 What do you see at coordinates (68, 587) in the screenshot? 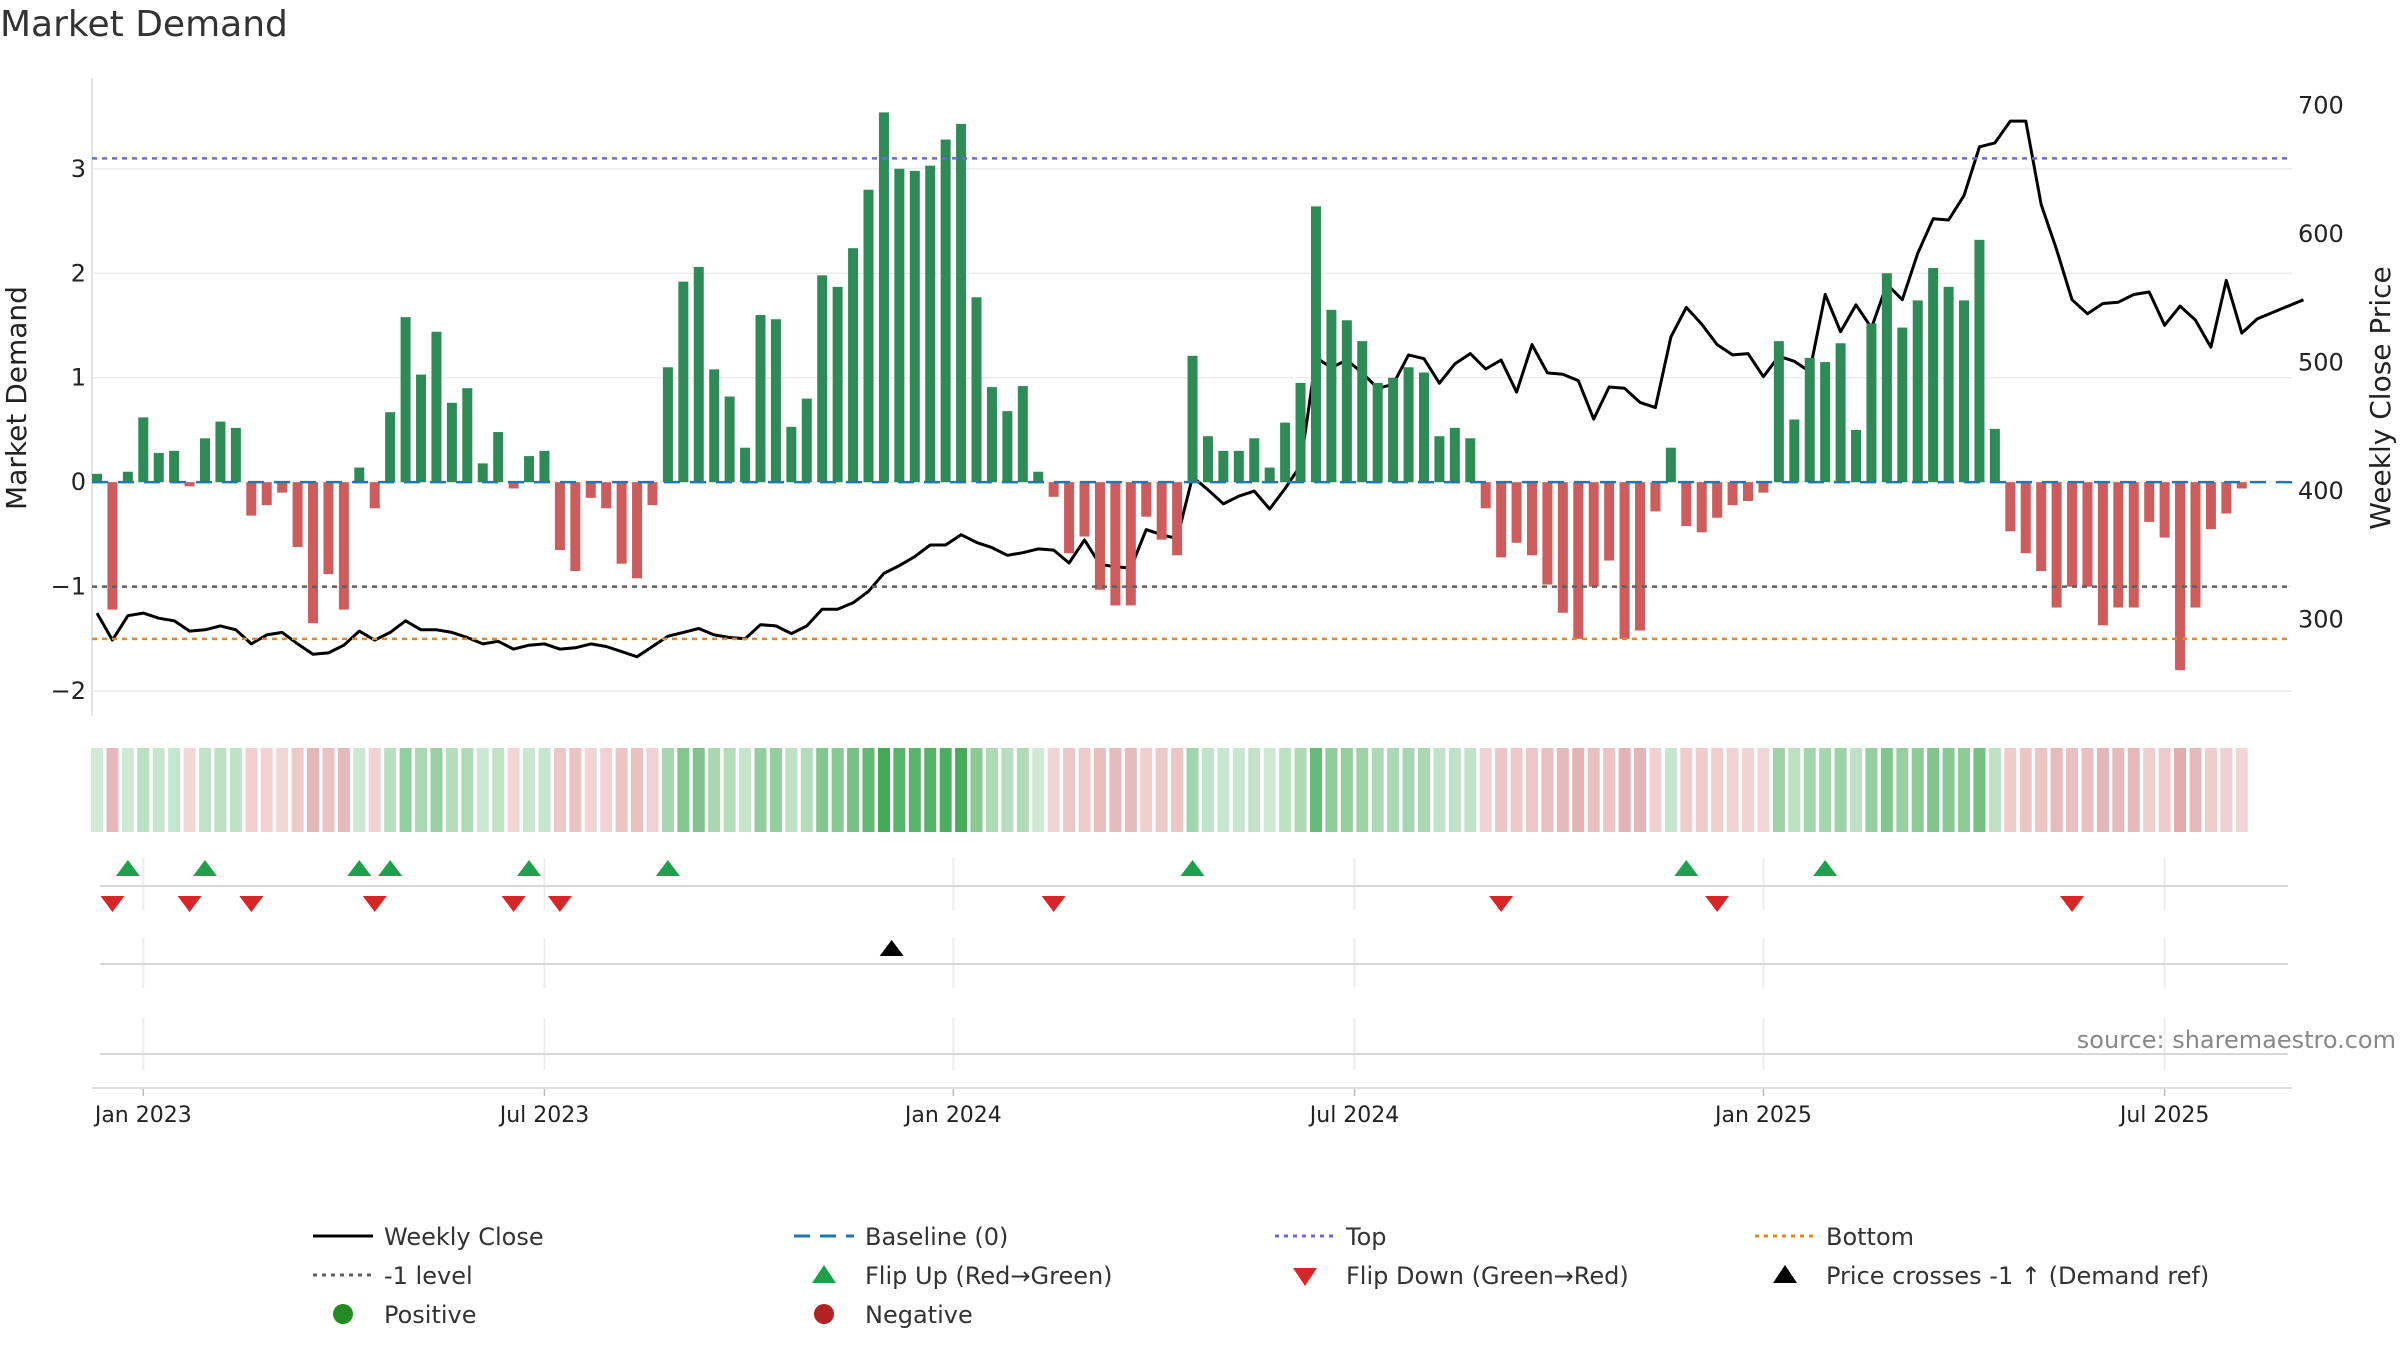
I see `y-tick-label: −1` at bounding box center [68, 587].